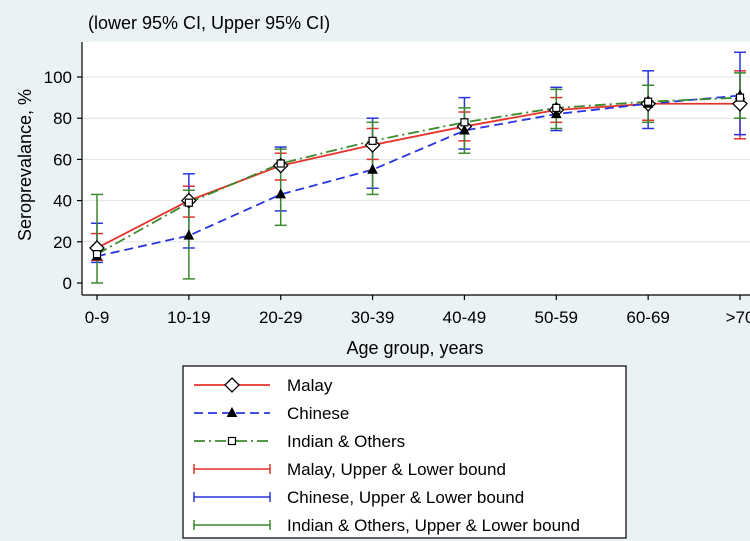 Image resolution: width=750 pixels, height=541 pixels. I want to click on legend-label: Indian & Others, Upper & Lower bound, so click(433, 525).